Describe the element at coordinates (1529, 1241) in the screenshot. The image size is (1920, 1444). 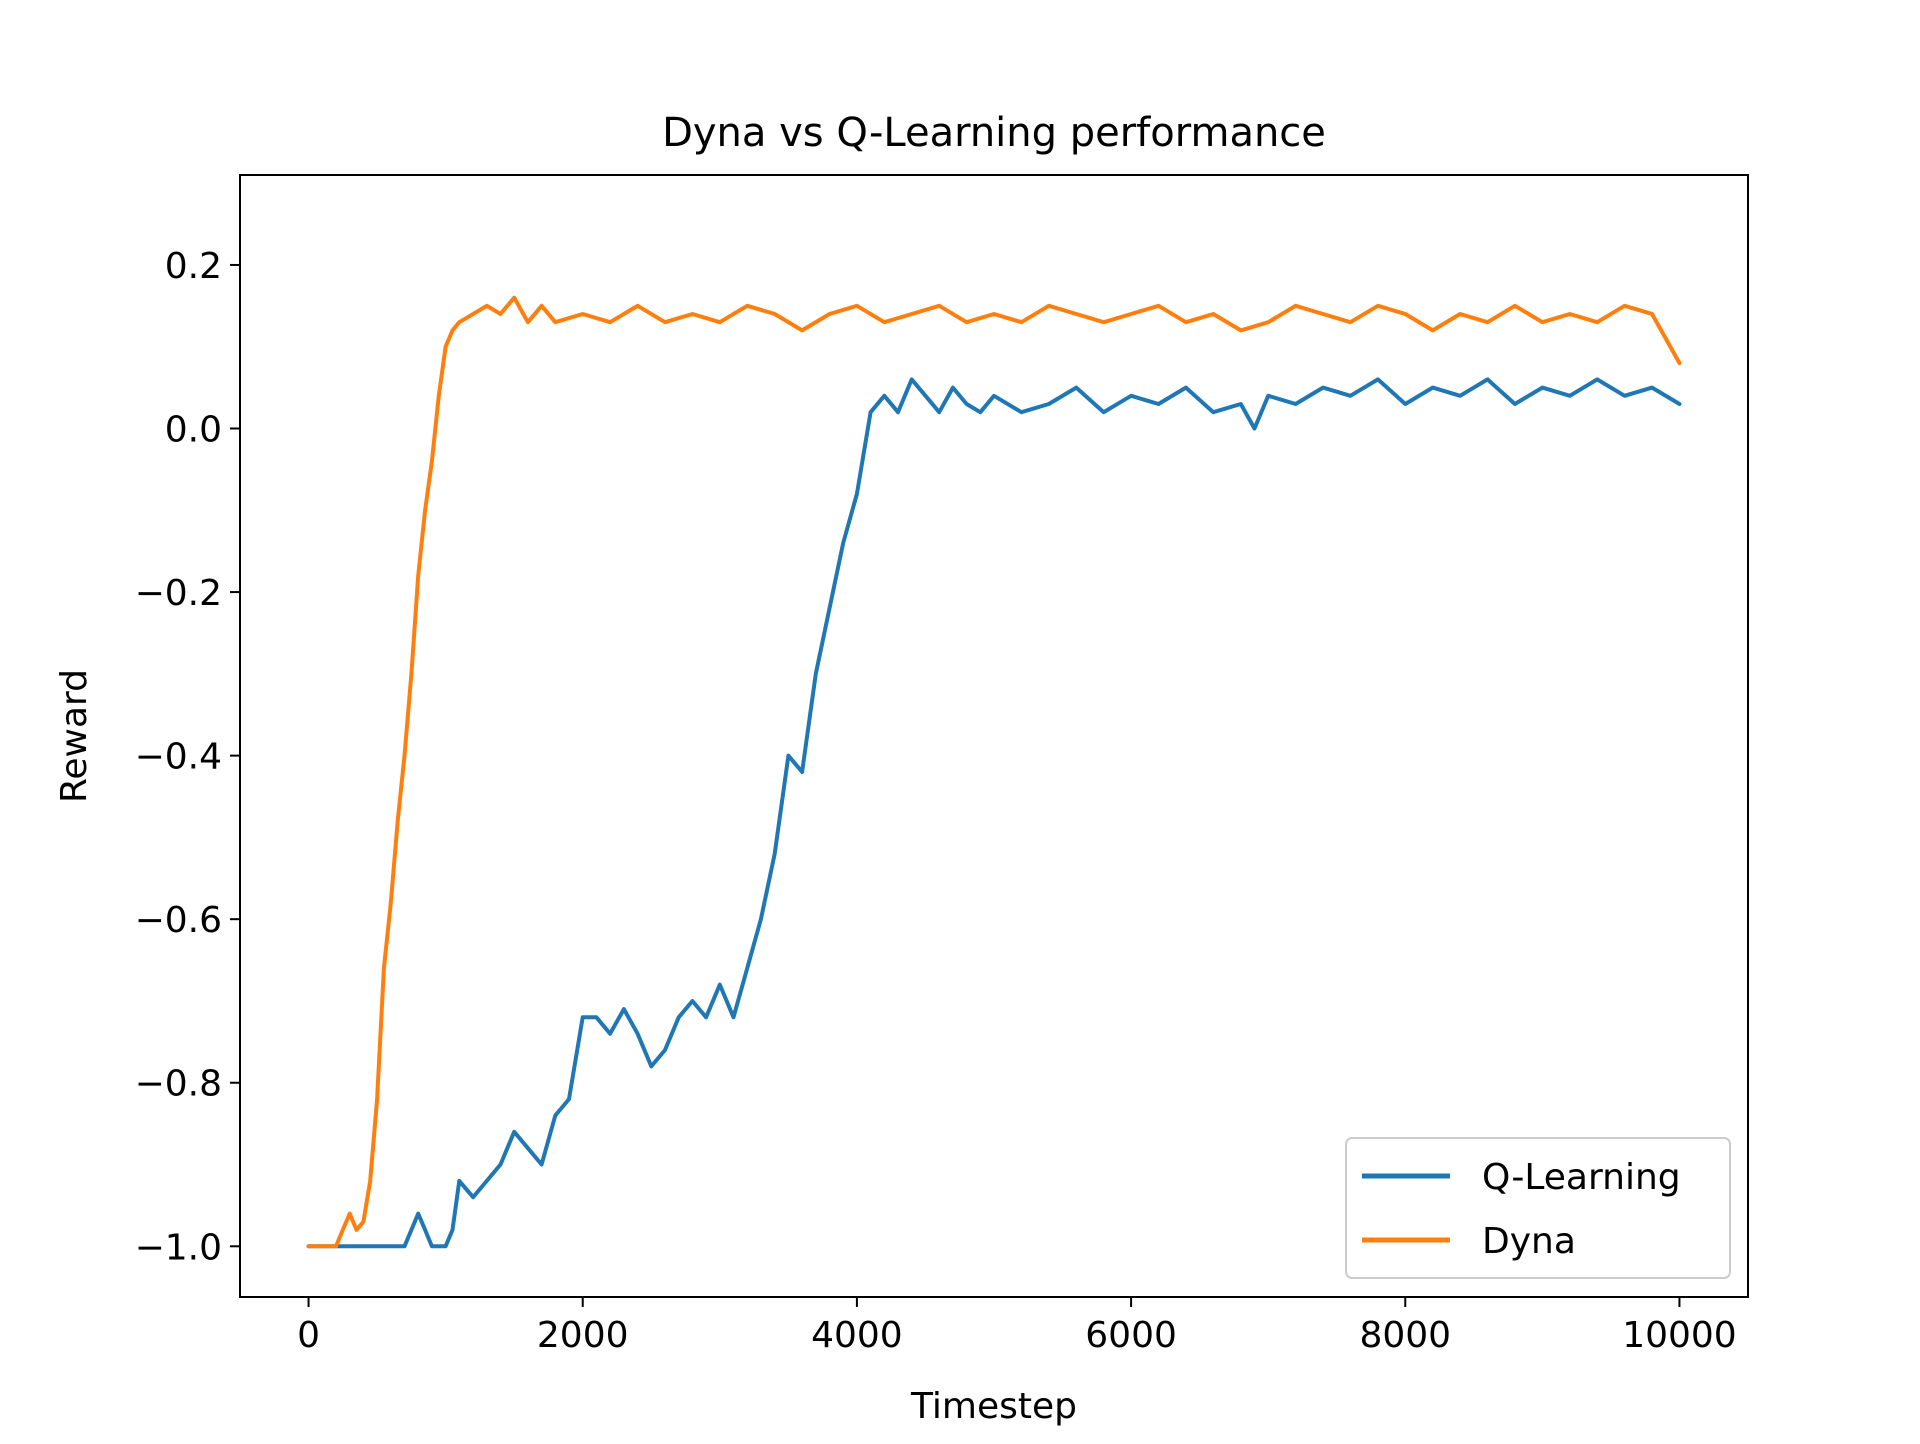
I see `legend-label-dyna: Dyna` at that location.